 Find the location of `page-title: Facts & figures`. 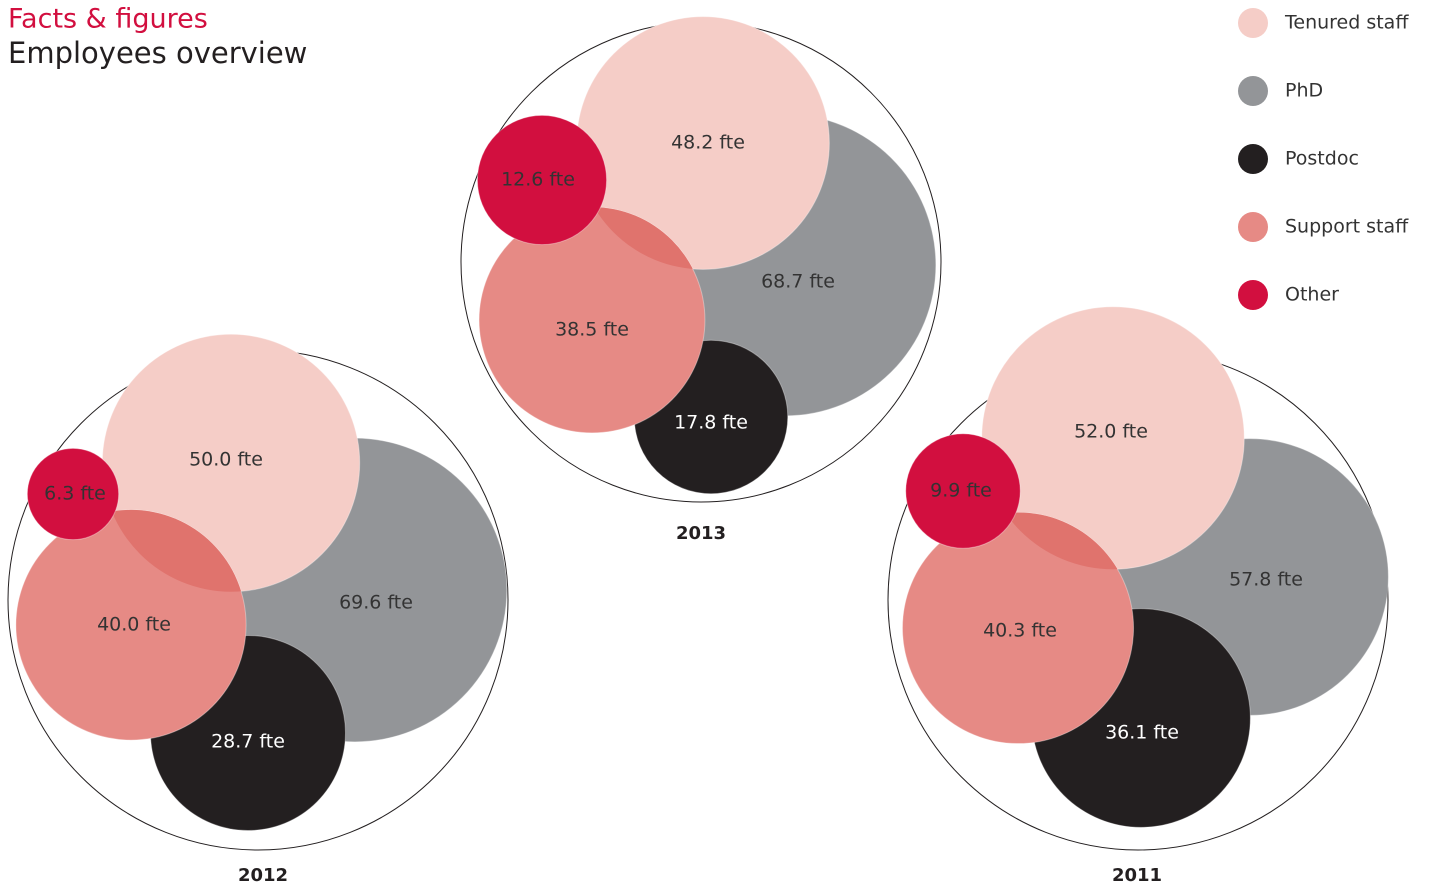

page-title: Facts & figures is located at coordinates (108, 19).